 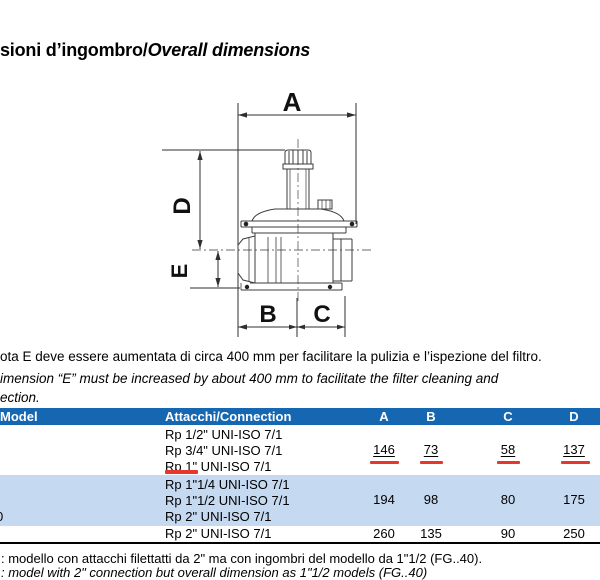 What do you see at coordinates (431, 416) in the screenshot?
I see `header-col-b: B` at bounding box center [431, 416].